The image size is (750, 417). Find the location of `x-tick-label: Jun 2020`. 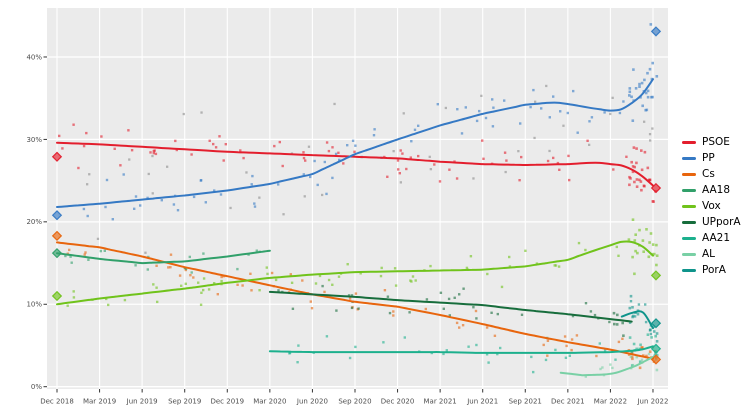

x-tick-label: Jun 2020 is located at coordinates (312, 402).